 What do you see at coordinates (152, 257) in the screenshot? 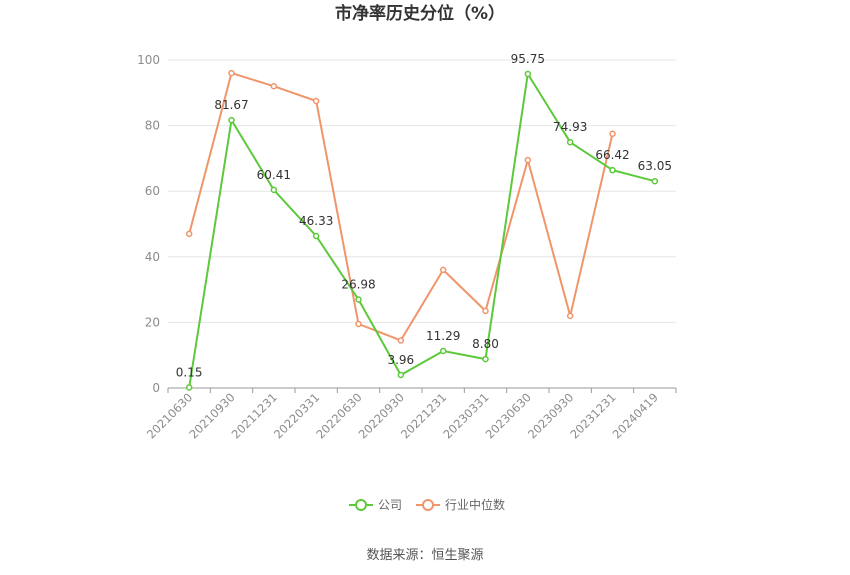
I see `y-tick-label: 40` at bounding box center [152, 257].